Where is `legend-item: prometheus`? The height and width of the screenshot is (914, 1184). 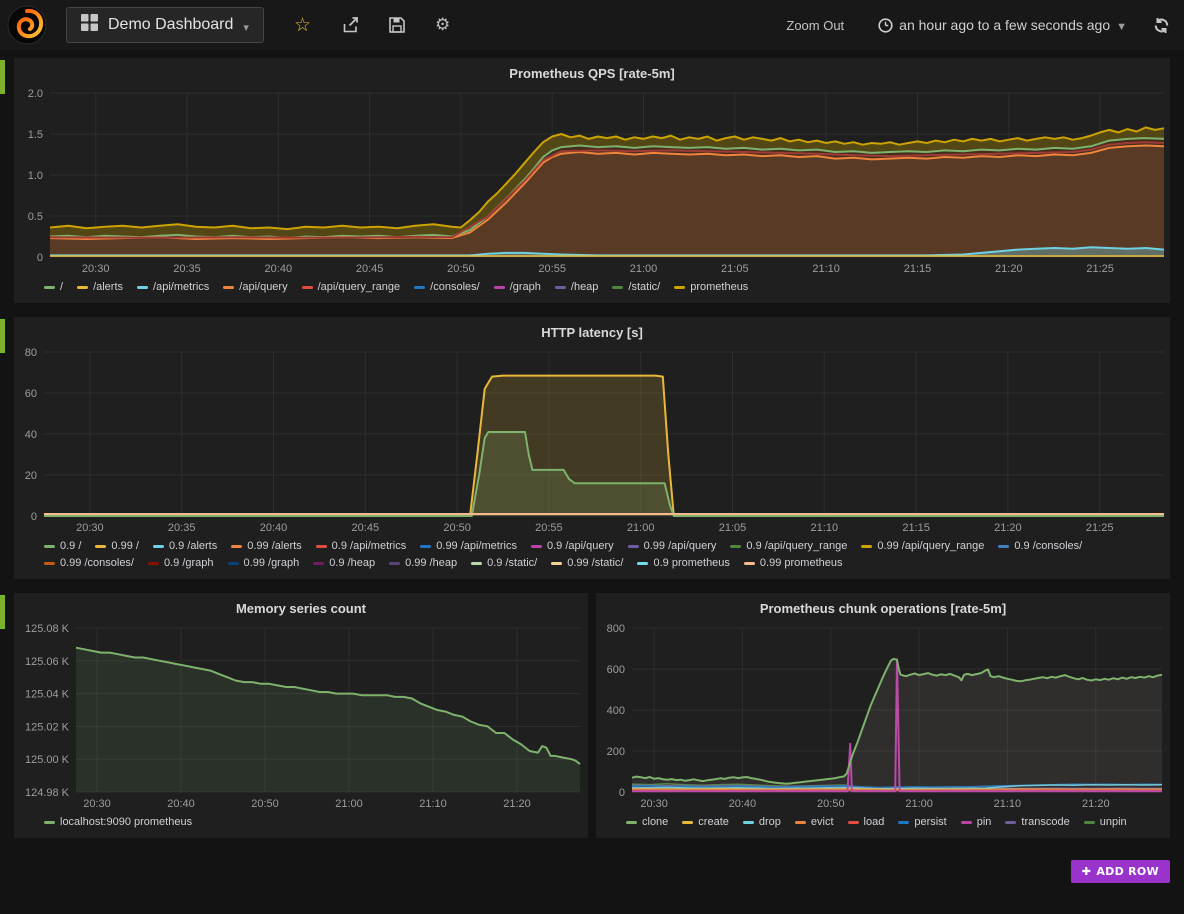
legend-item: prometheus is located at coordinates (711, 287).